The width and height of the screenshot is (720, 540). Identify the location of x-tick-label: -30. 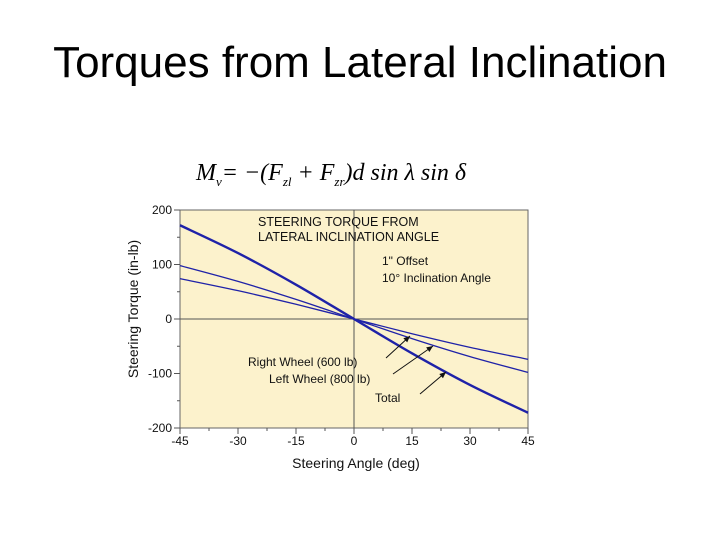
(238, 441).